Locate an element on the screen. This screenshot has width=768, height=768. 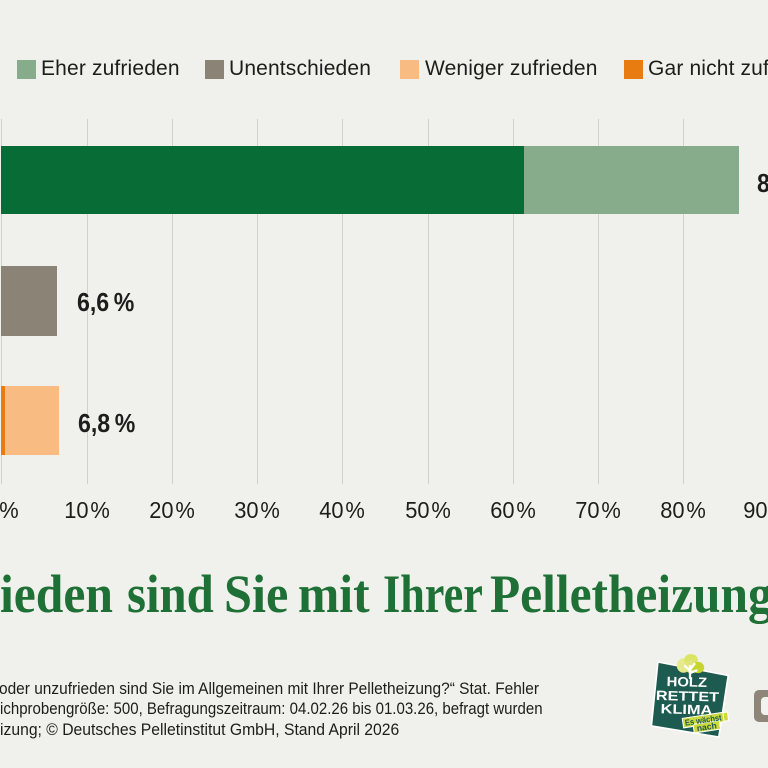
svg-text: KLIMA is located at coordinates (686, 709).